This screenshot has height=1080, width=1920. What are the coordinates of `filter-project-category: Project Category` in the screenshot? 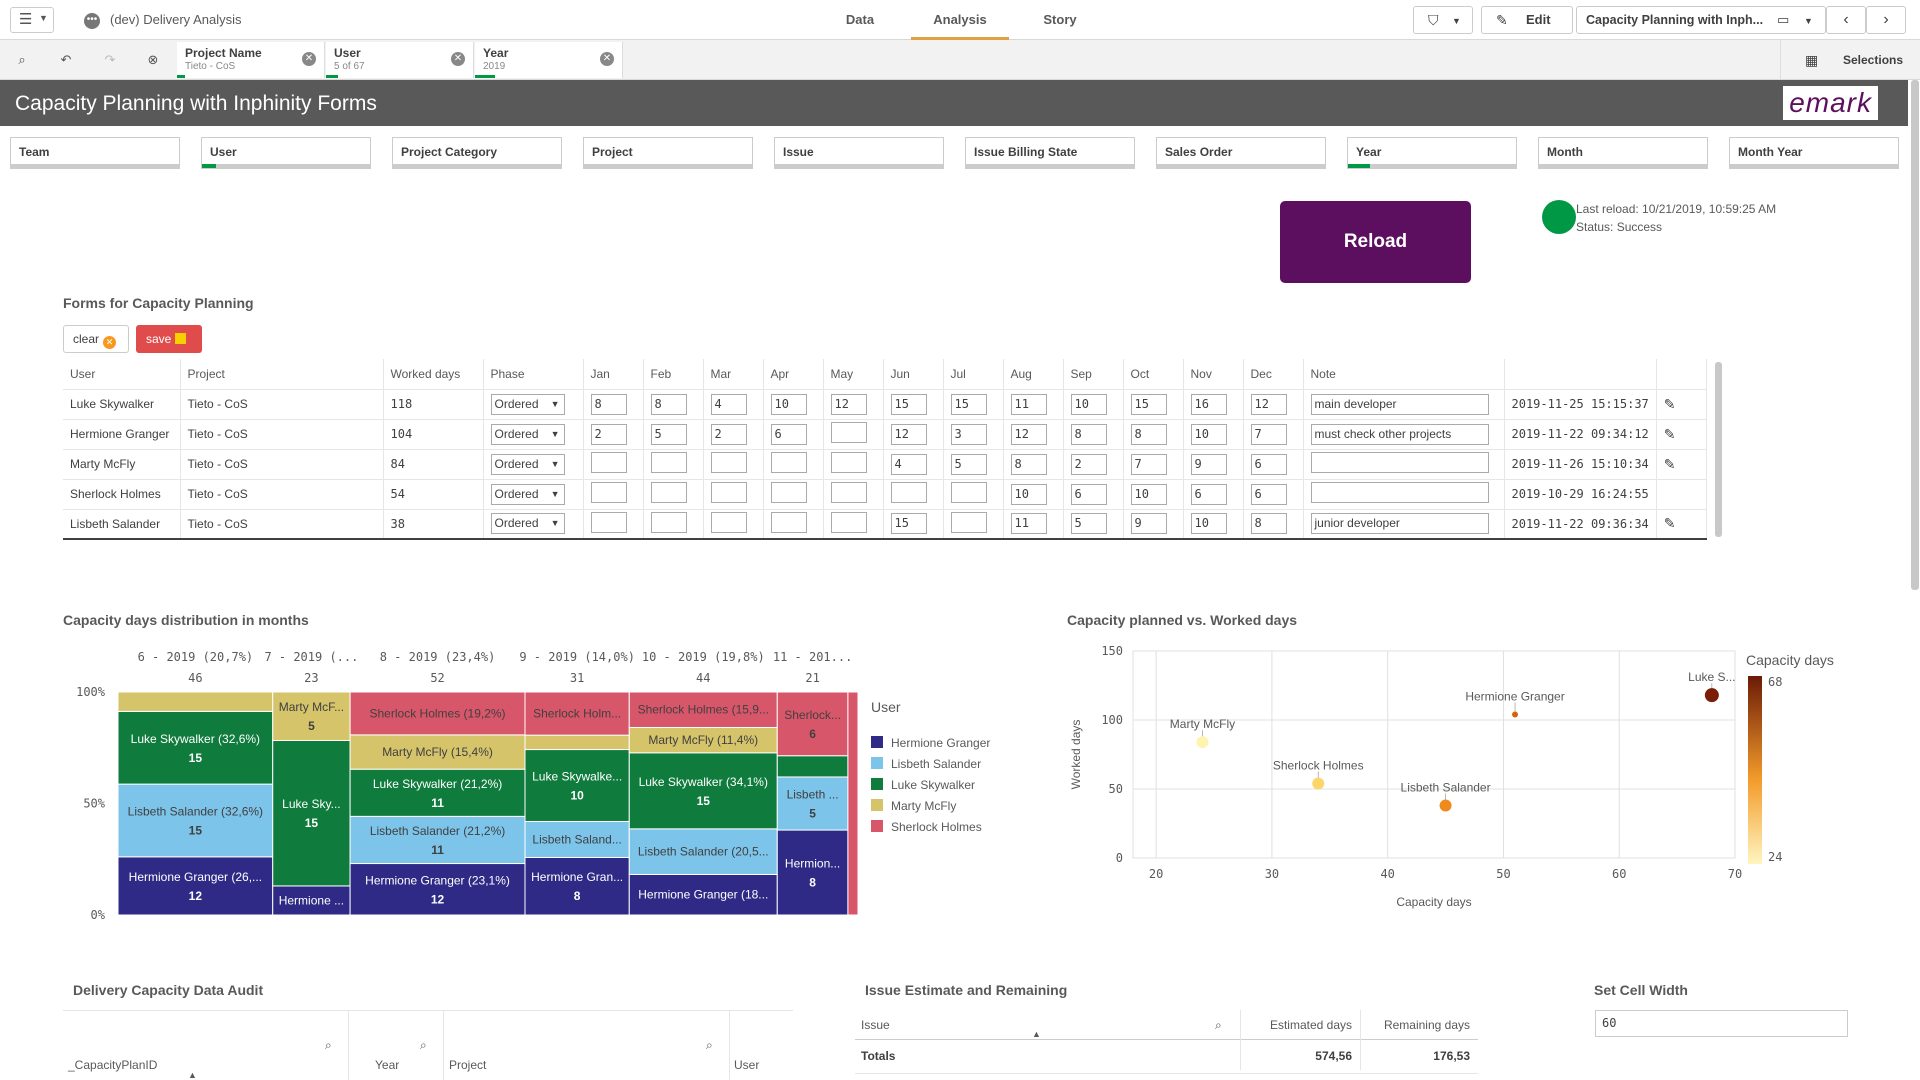 It's located at (477, 153).